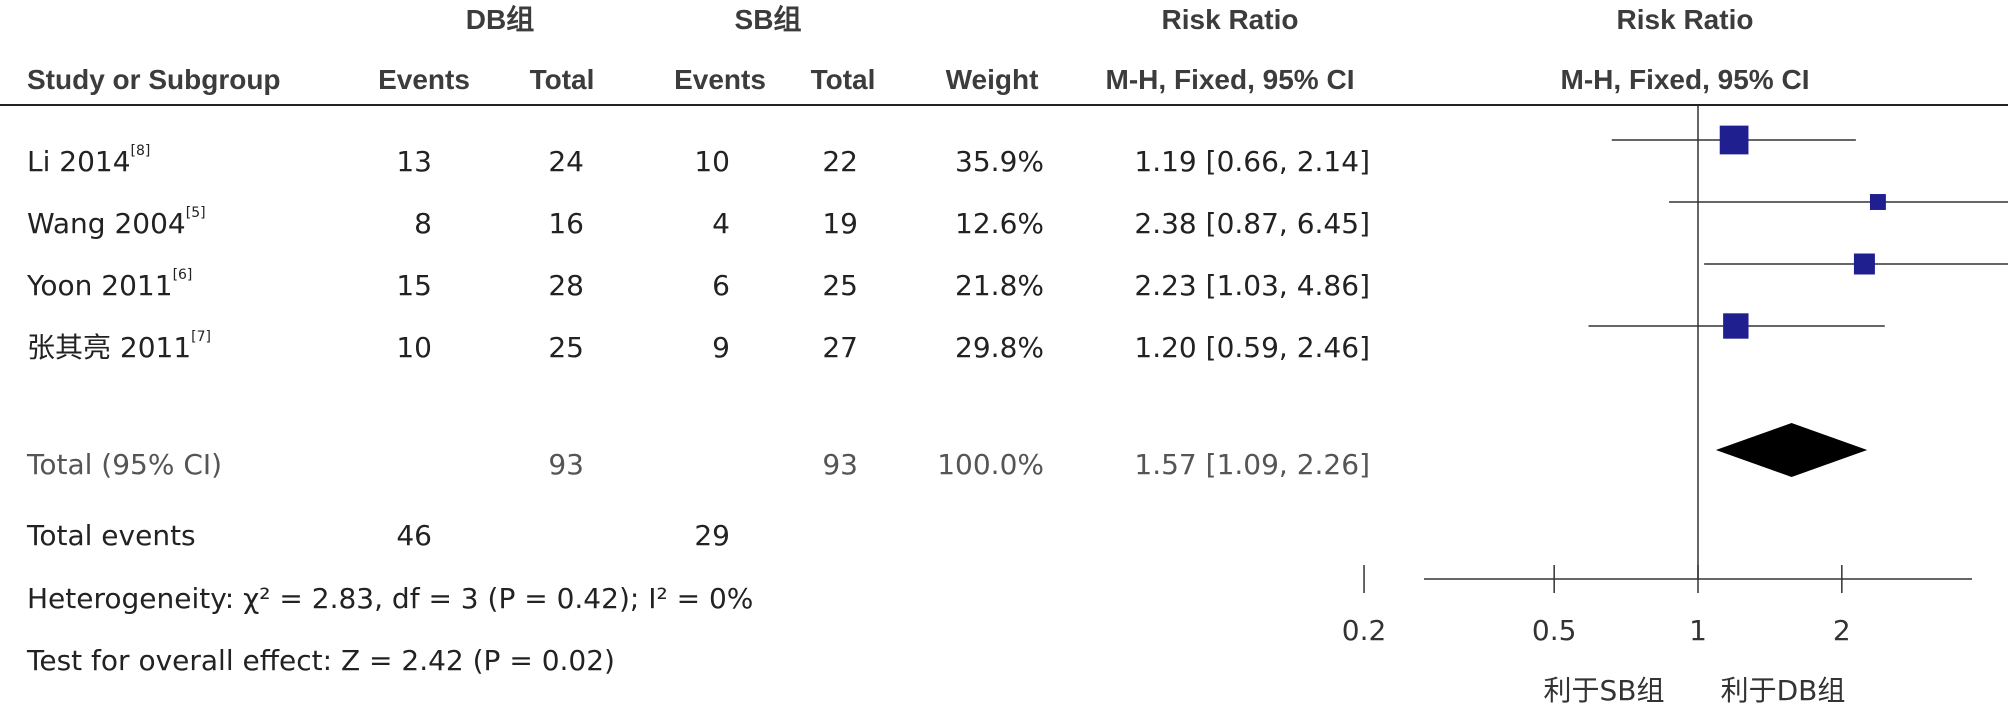 This screenshot has height=709, width=2008. Describe the element at coordinates (566, 347) in the screenshot. I see `total1-value: 25` at that location.